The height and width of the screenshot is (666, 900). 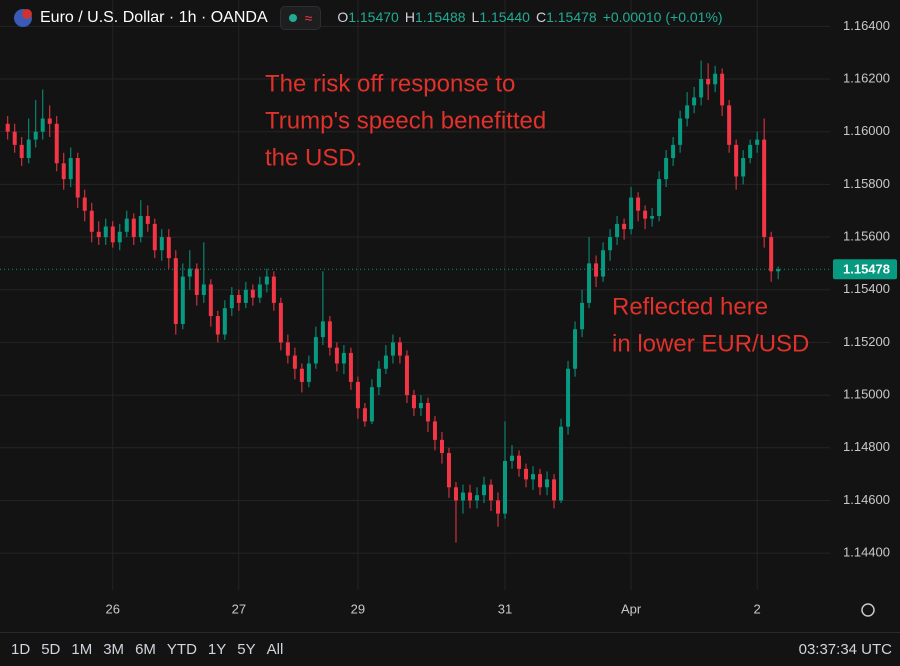 What do you see at coordinates (662, 17) in the screenshot?
I see `quote-change: +0.00010 (+0.01%)` at bounding box center [662, 17].